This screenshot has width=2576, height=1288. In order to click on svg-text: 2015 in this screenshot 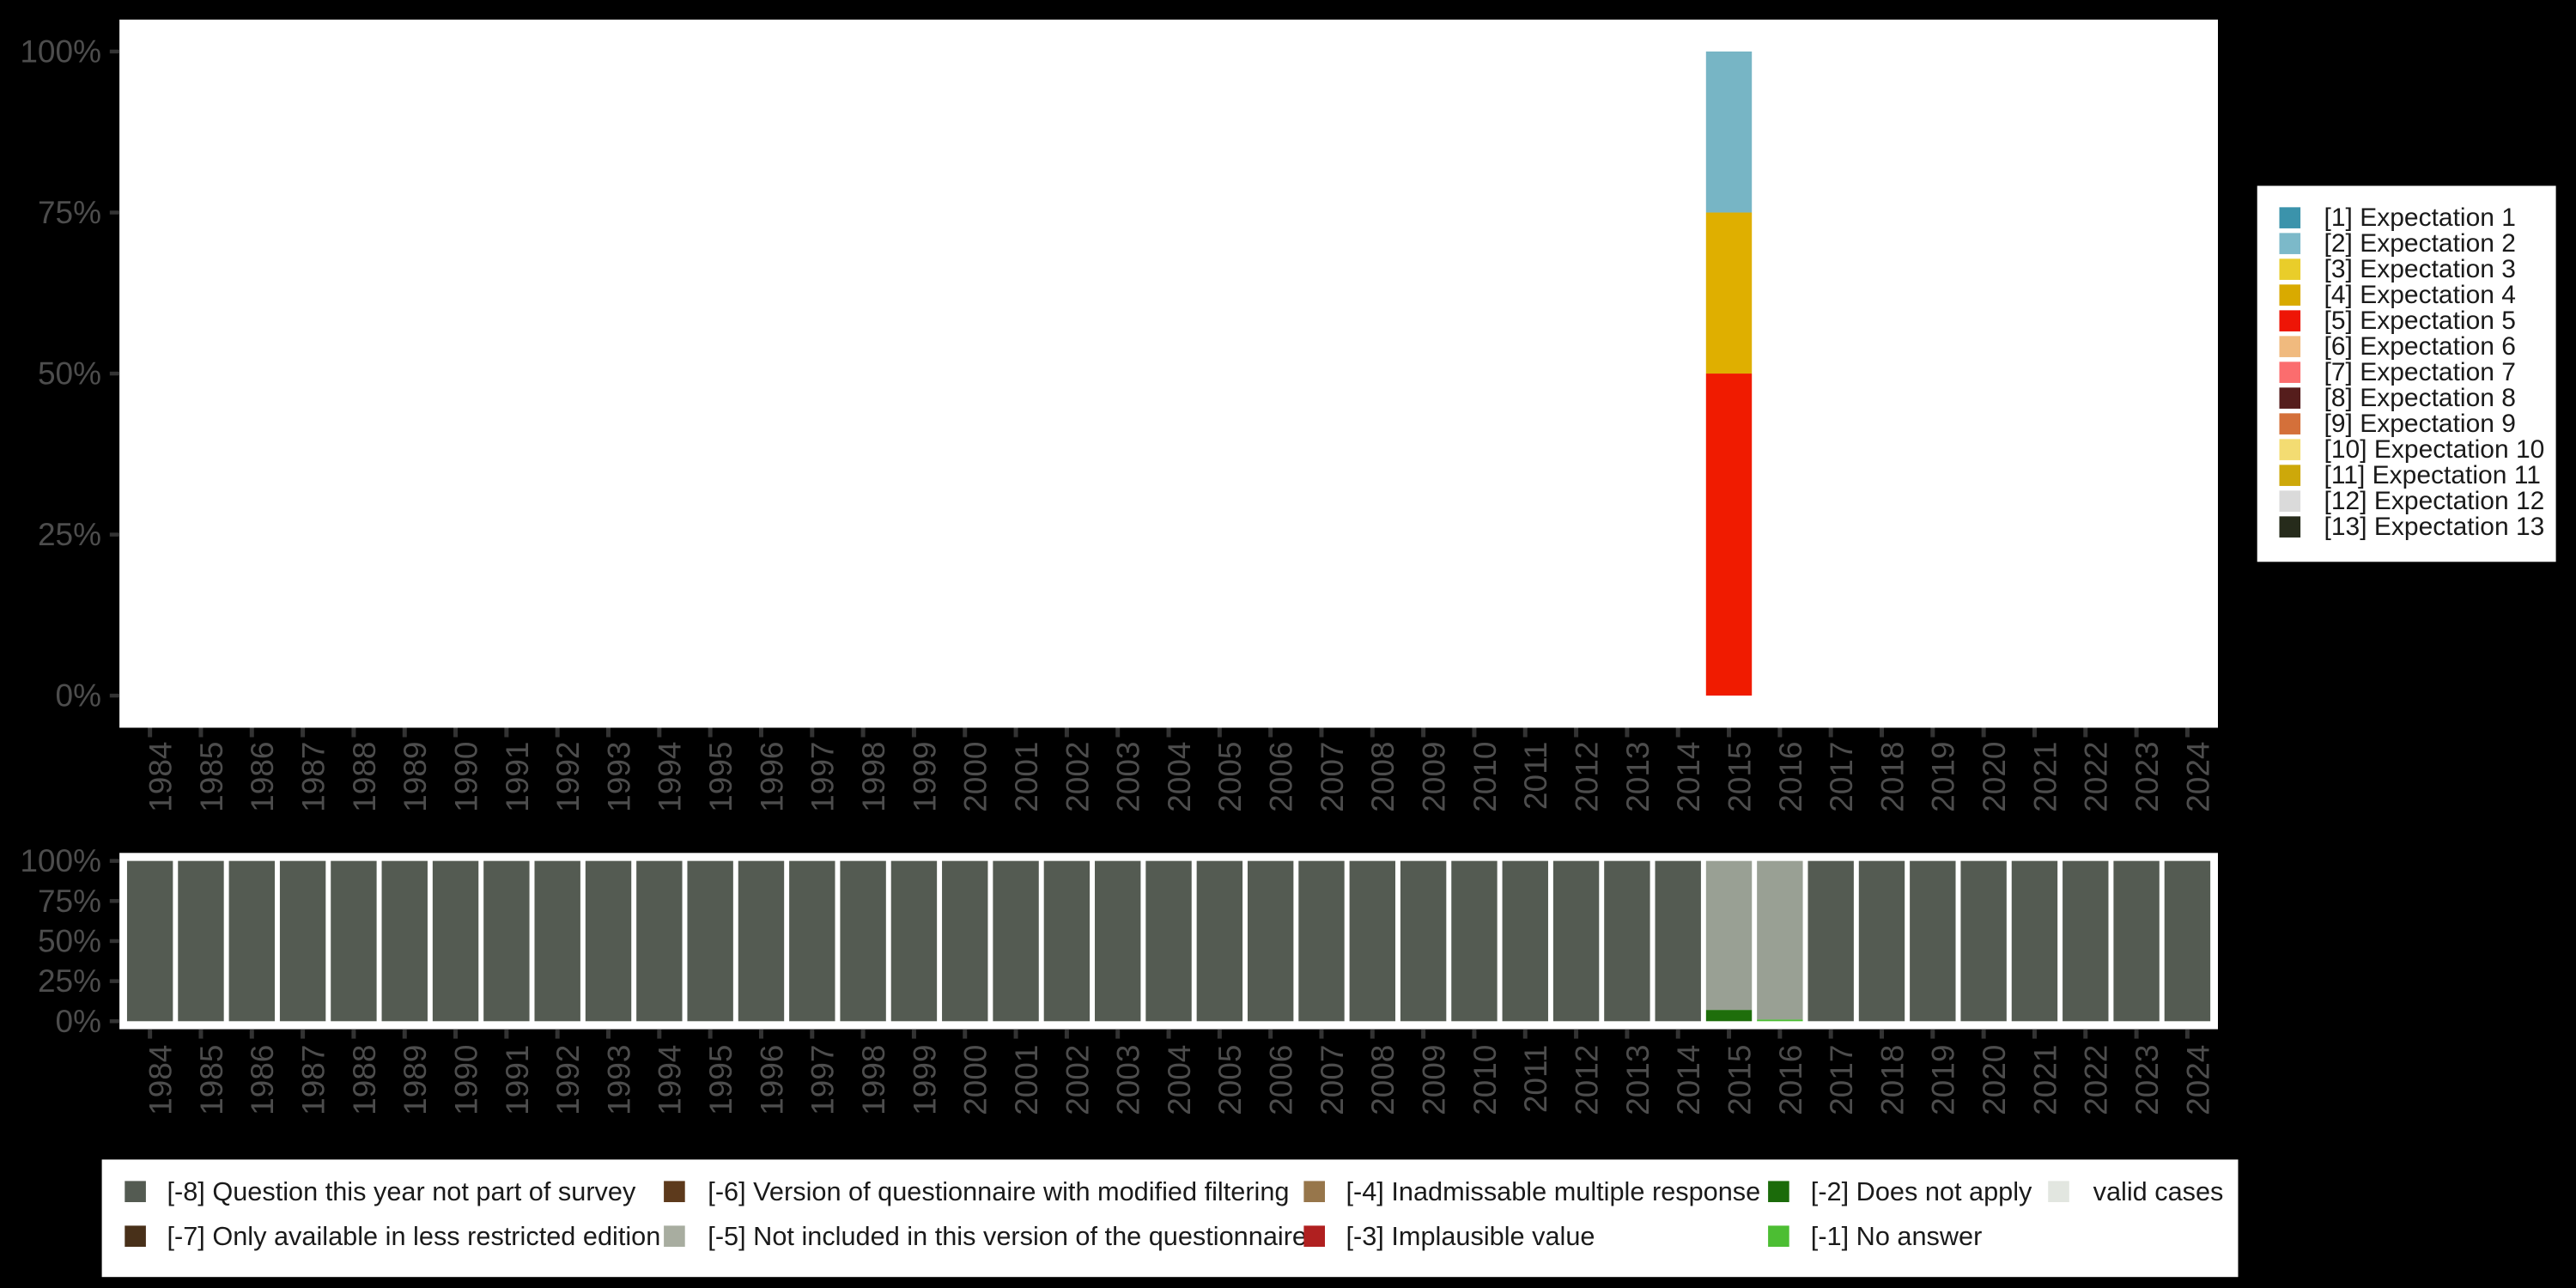, I will do `click(1740, 1080)`.